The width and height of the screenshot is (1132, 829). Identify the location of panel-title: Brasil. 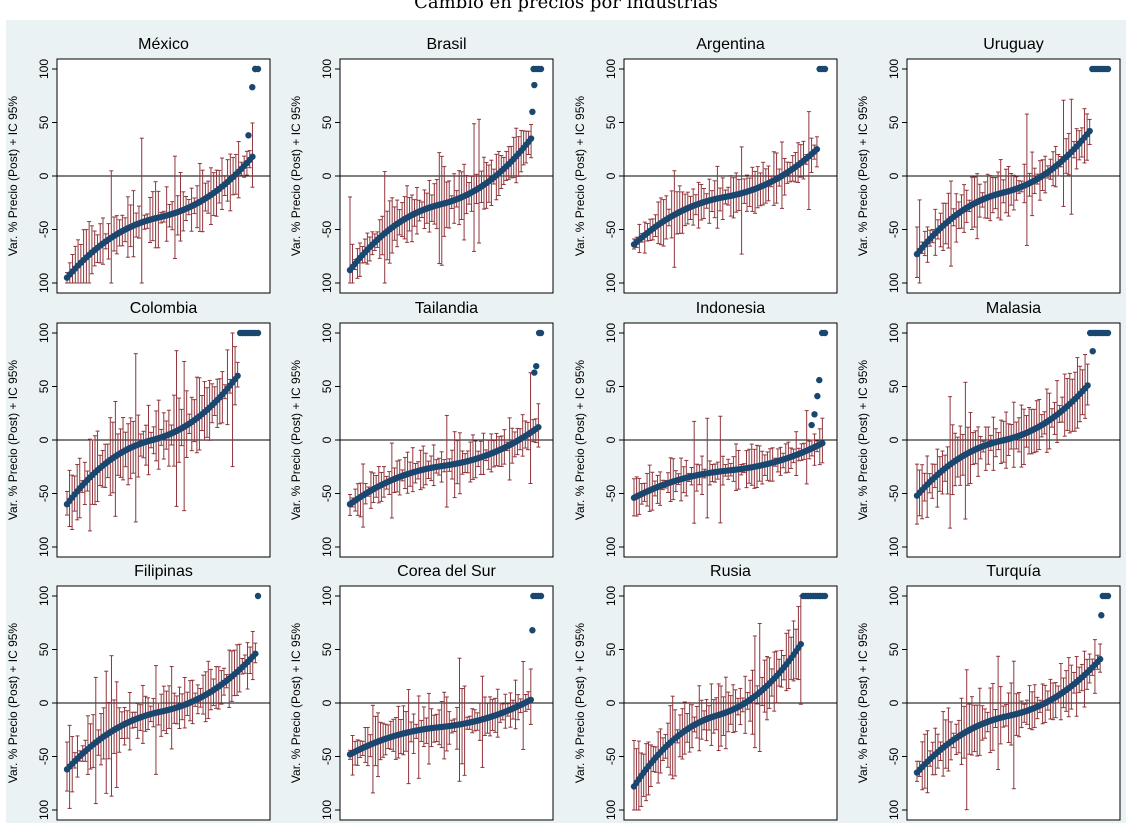
(446, 44).